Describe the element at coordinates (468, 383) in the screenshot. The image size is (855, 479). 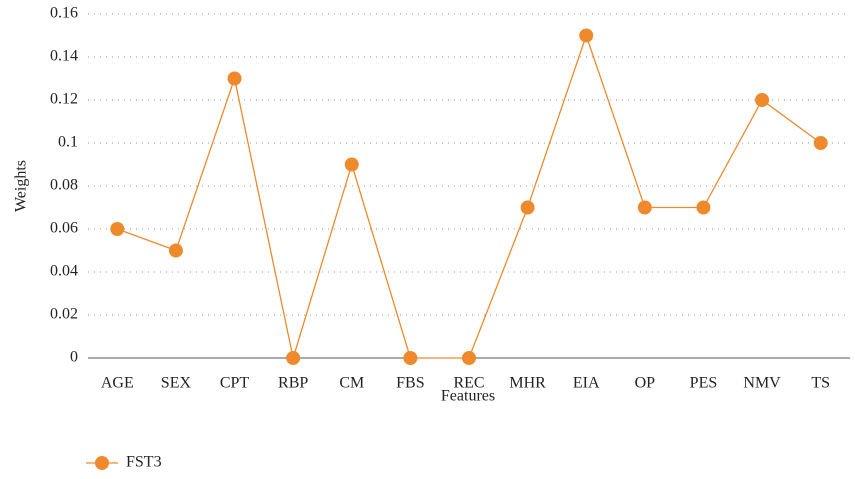
I see `x-tick-label: REC` at that location.